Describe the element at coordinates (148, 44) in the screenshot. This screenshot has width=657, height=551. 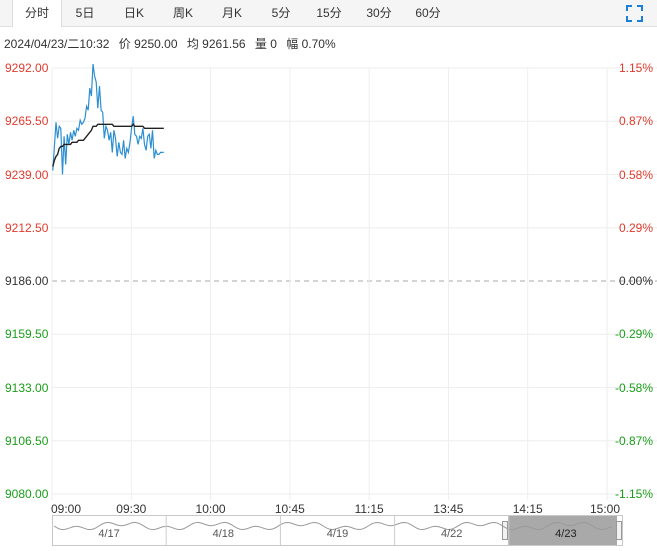
I see `quote-price: 价 9250.00` at that location.